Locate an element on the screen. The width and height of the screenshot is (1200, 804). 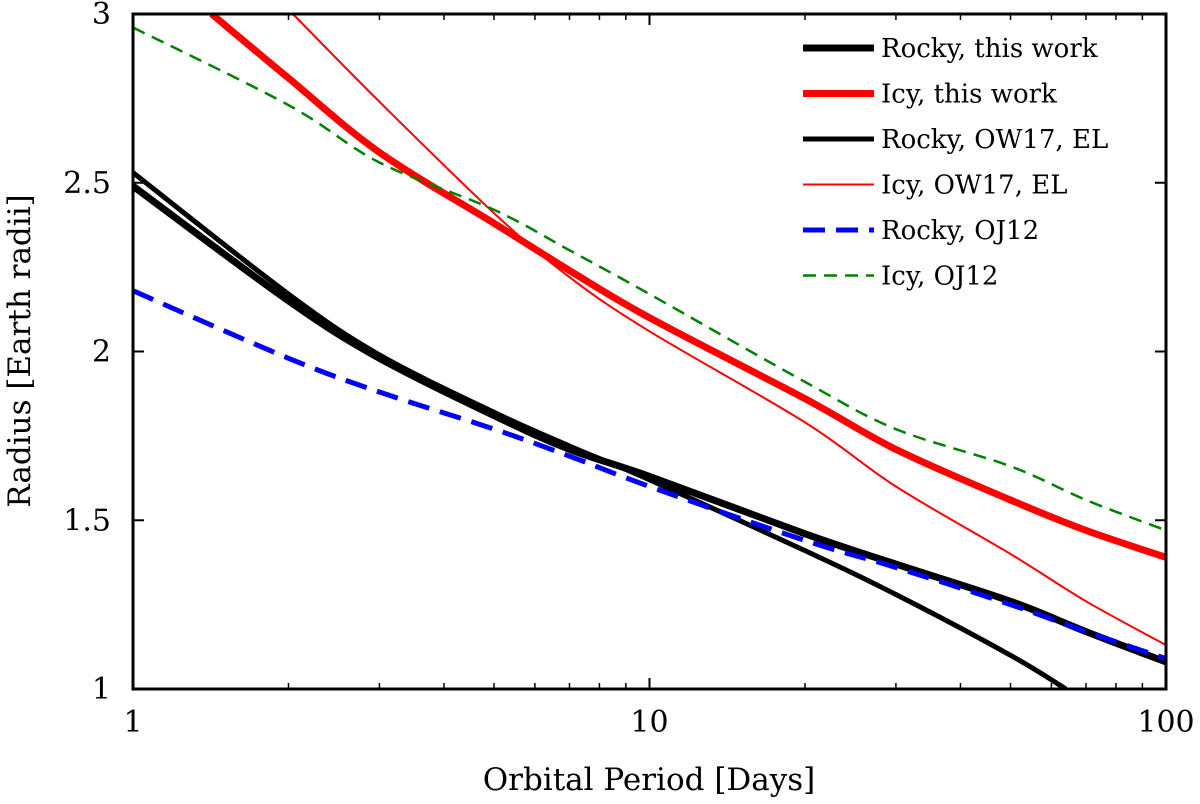
y-tick-label: 1.5 is located at coordinates (87, 520).